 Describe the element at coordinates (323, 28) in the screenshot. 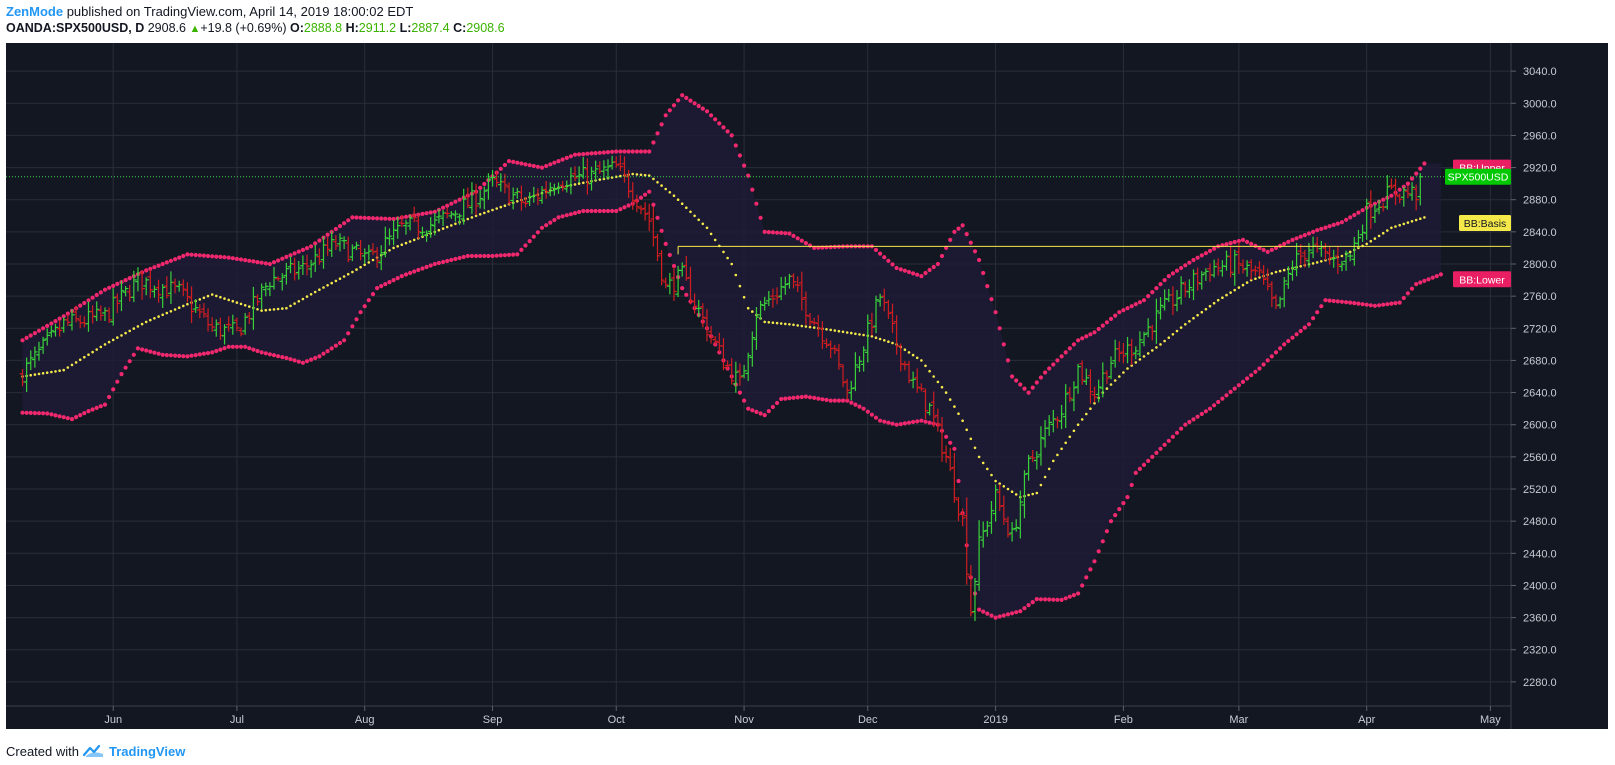

I see `open-value: 2888.8` at that location.